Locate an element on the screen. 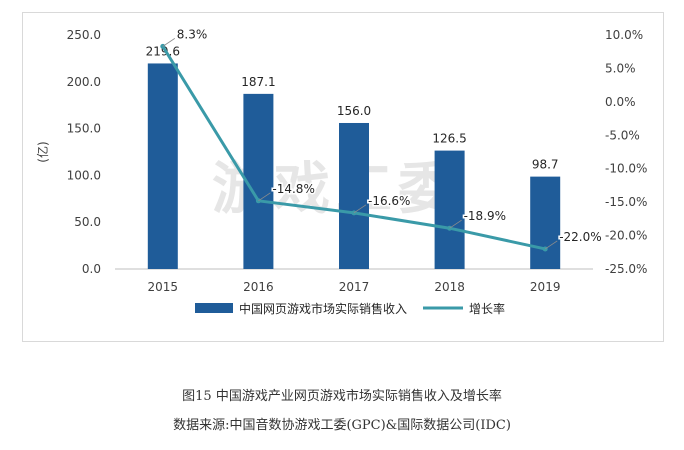 Image resolution: width=684 pixels, height=450 pixels. bar-value-label: 98.7 is located at coordinates (545, 165).